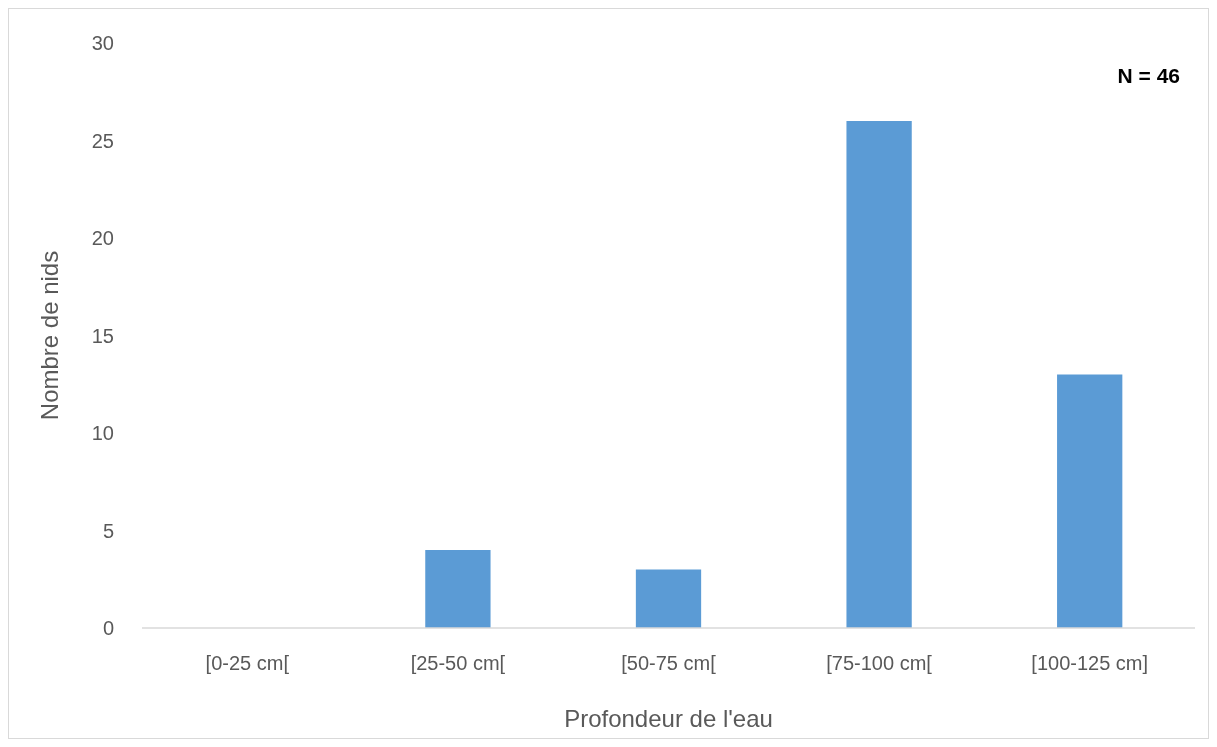  I want to click on y-tick-label: 10, so click(102, 433).